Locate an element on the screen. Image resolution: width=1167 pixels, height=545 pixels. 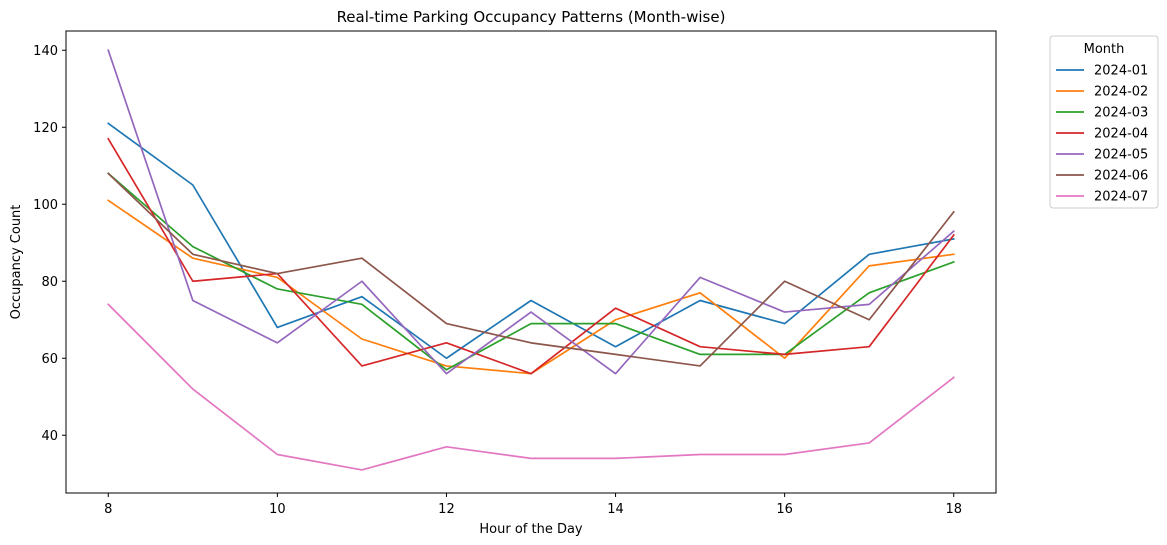
legend-label: 2024-02 is located at coordinates (1121, 92).